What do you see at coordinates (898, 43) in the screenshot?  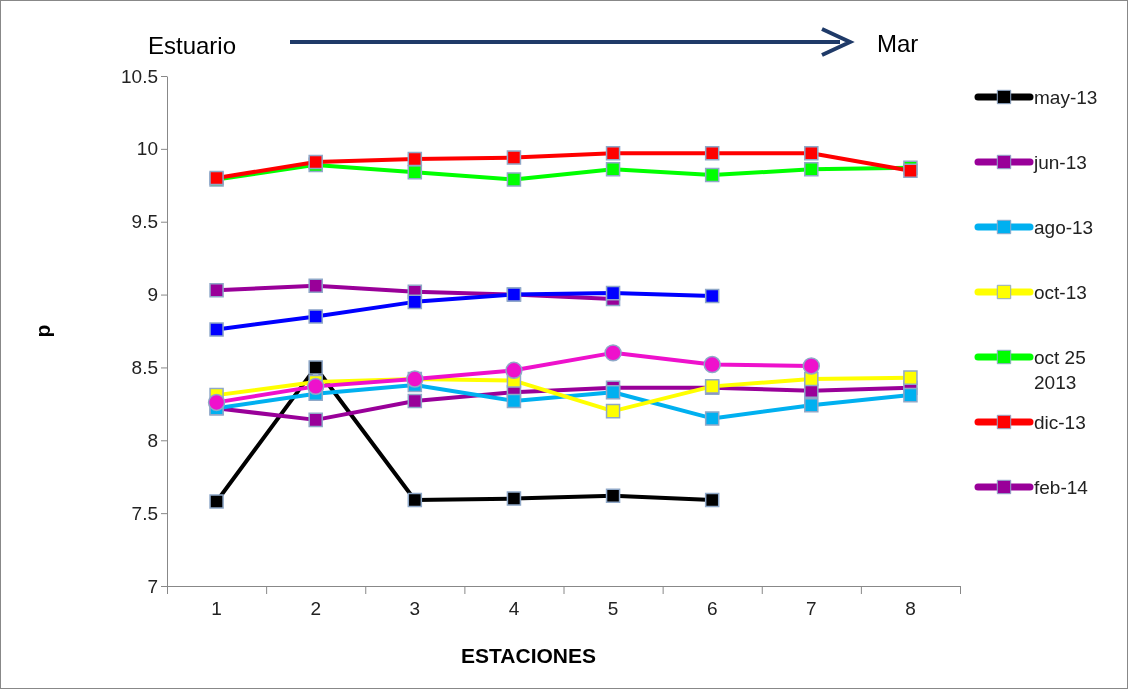 I see `text: Mar` at bounding box center [898, 43].